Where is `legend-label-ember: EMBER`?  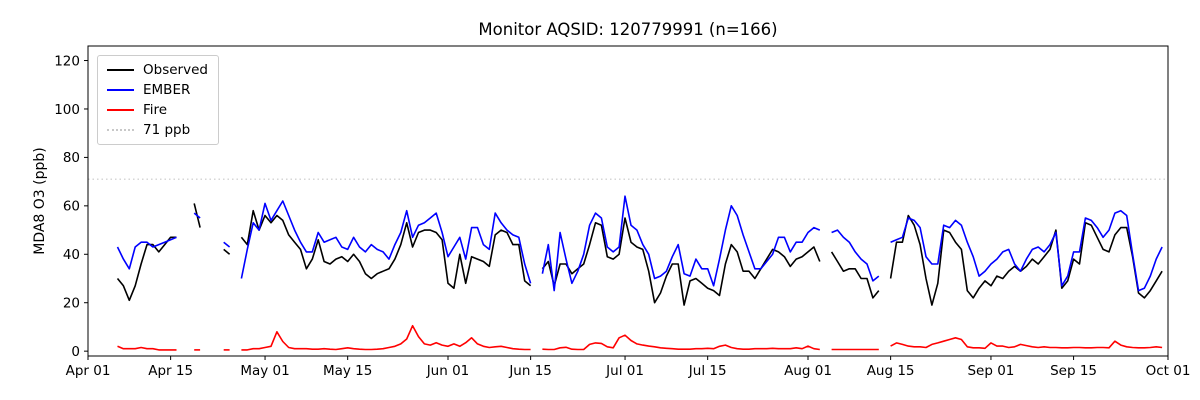
legend-label-ember: EMBER is located at coordinates (167, 90).